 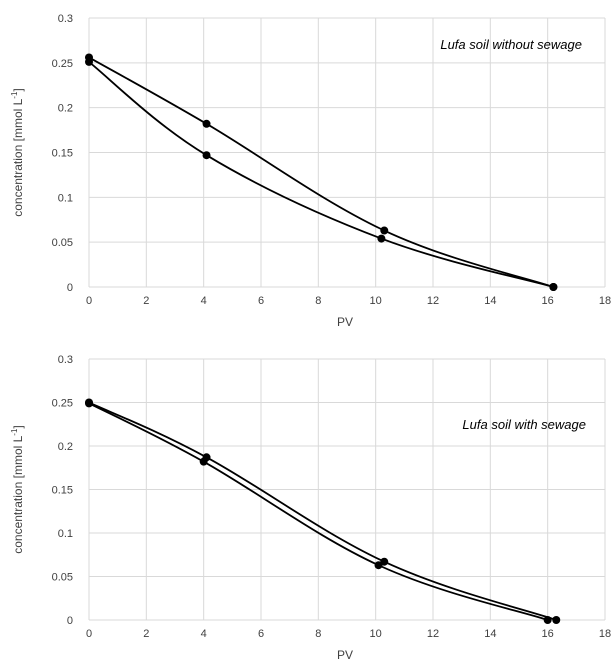 What do you see at coordinates (511, 44) in the screenshot?
I see `chart-annotation: Lufa soil without sewage` at bounding box center [511, 44].